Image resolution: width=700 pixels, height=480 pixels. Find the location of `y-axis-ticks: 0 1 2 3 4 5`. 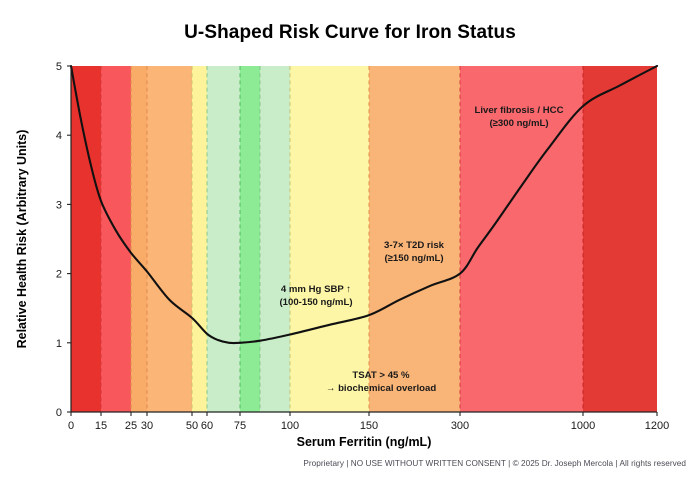

y-axis-ticks: 0 1 2 3 4 5 is located at coordinates (63, 240).